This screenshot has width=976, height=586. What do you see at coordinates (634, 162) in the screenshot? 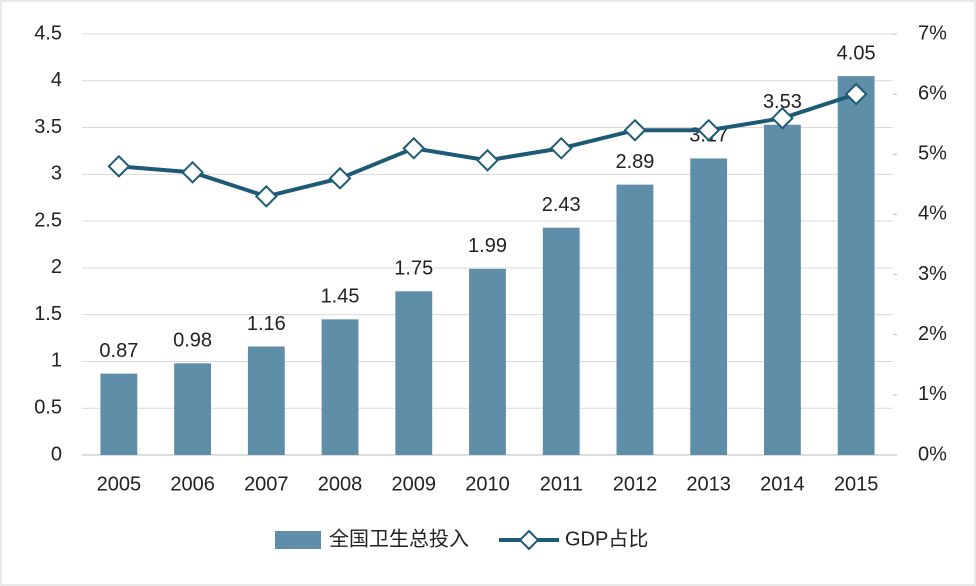
I see `value-label: 2.89` at bounding box center [634, 162].